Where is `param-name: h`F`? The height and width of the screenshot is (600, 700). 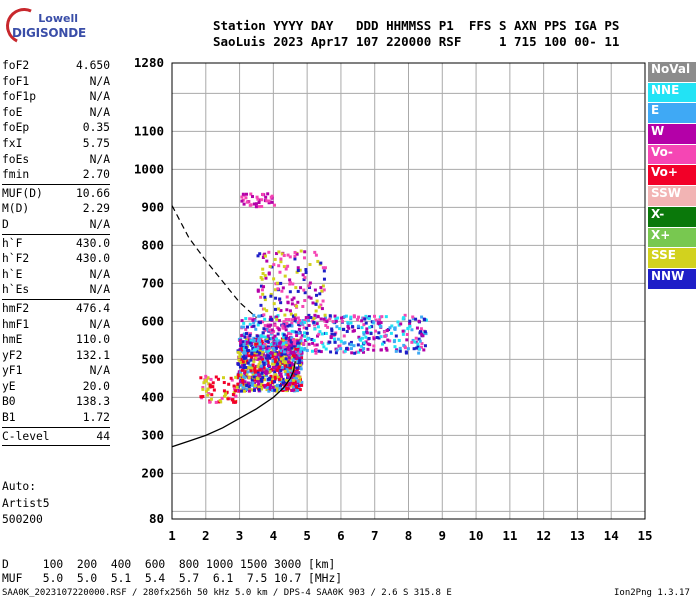
param-name: h`F is located at coordinates (12, 243).